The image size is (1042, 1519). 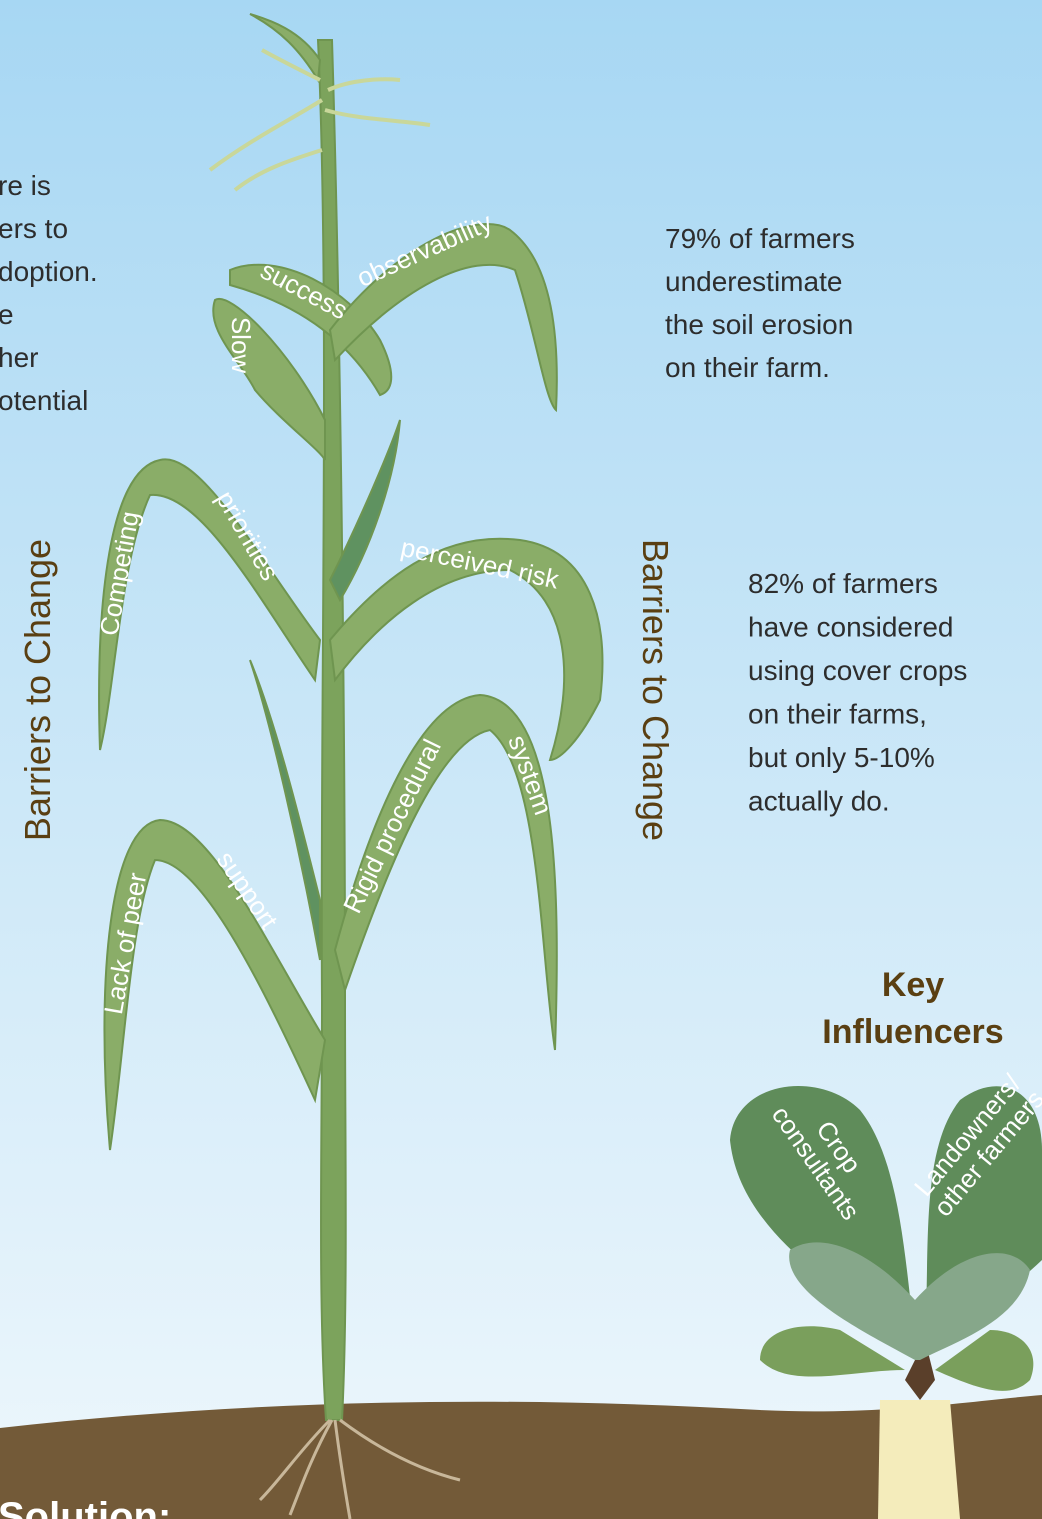 I want to click on ground, so click(x=521, y=1457).